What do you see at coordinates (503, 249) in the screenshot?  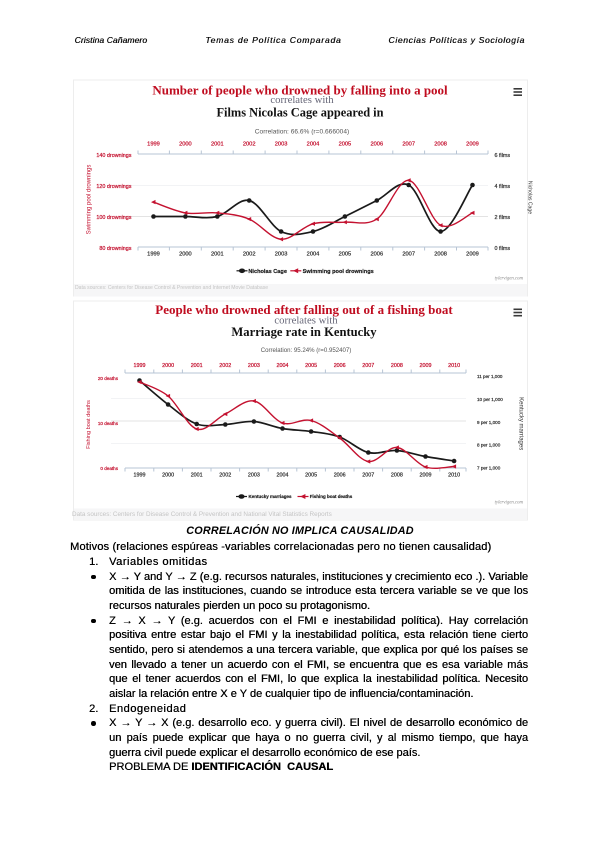 I see `svg-text: 0 films` at bounding box center [503, 249].